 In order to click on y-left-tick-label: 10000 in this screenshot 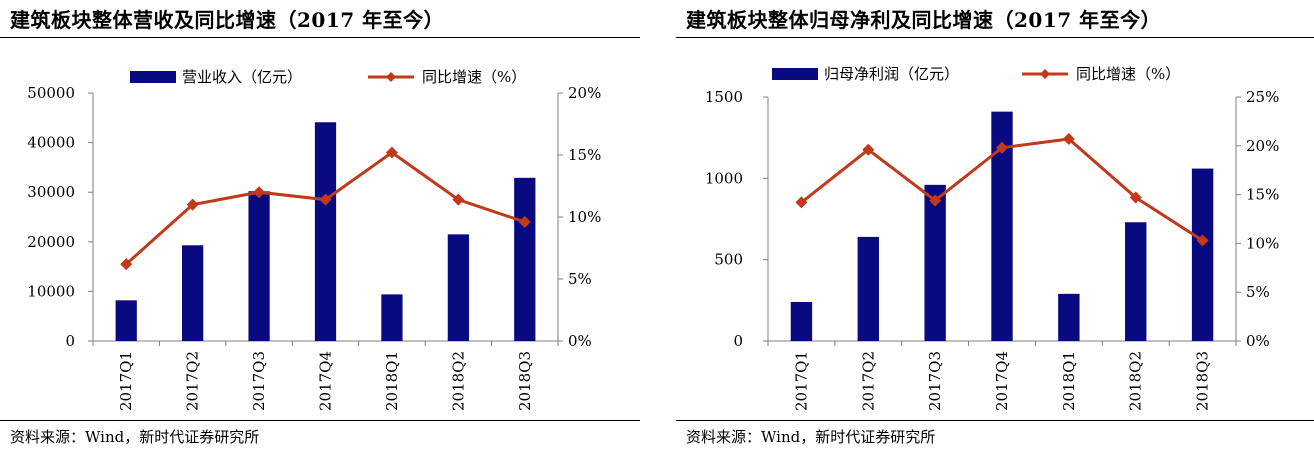, I will do `click(51, 291)`.